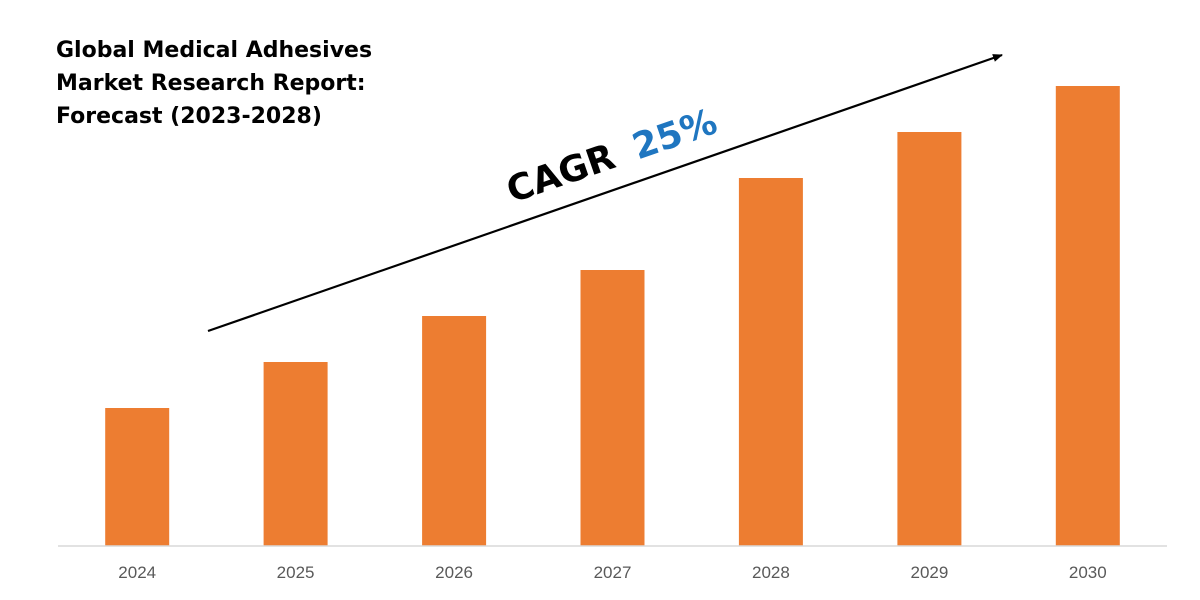 The width and height of the screenshot is (1200, 600). What do you see at coordinates (137, 477) in the screenshot?
I see `bar-2024` at bounding box center [137, 477].